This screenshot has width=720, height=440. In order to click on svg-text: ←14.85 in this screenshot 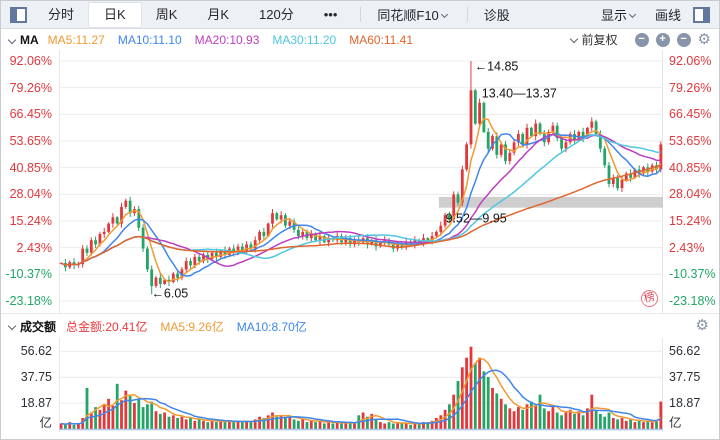, I will do `click(497, 66)`.